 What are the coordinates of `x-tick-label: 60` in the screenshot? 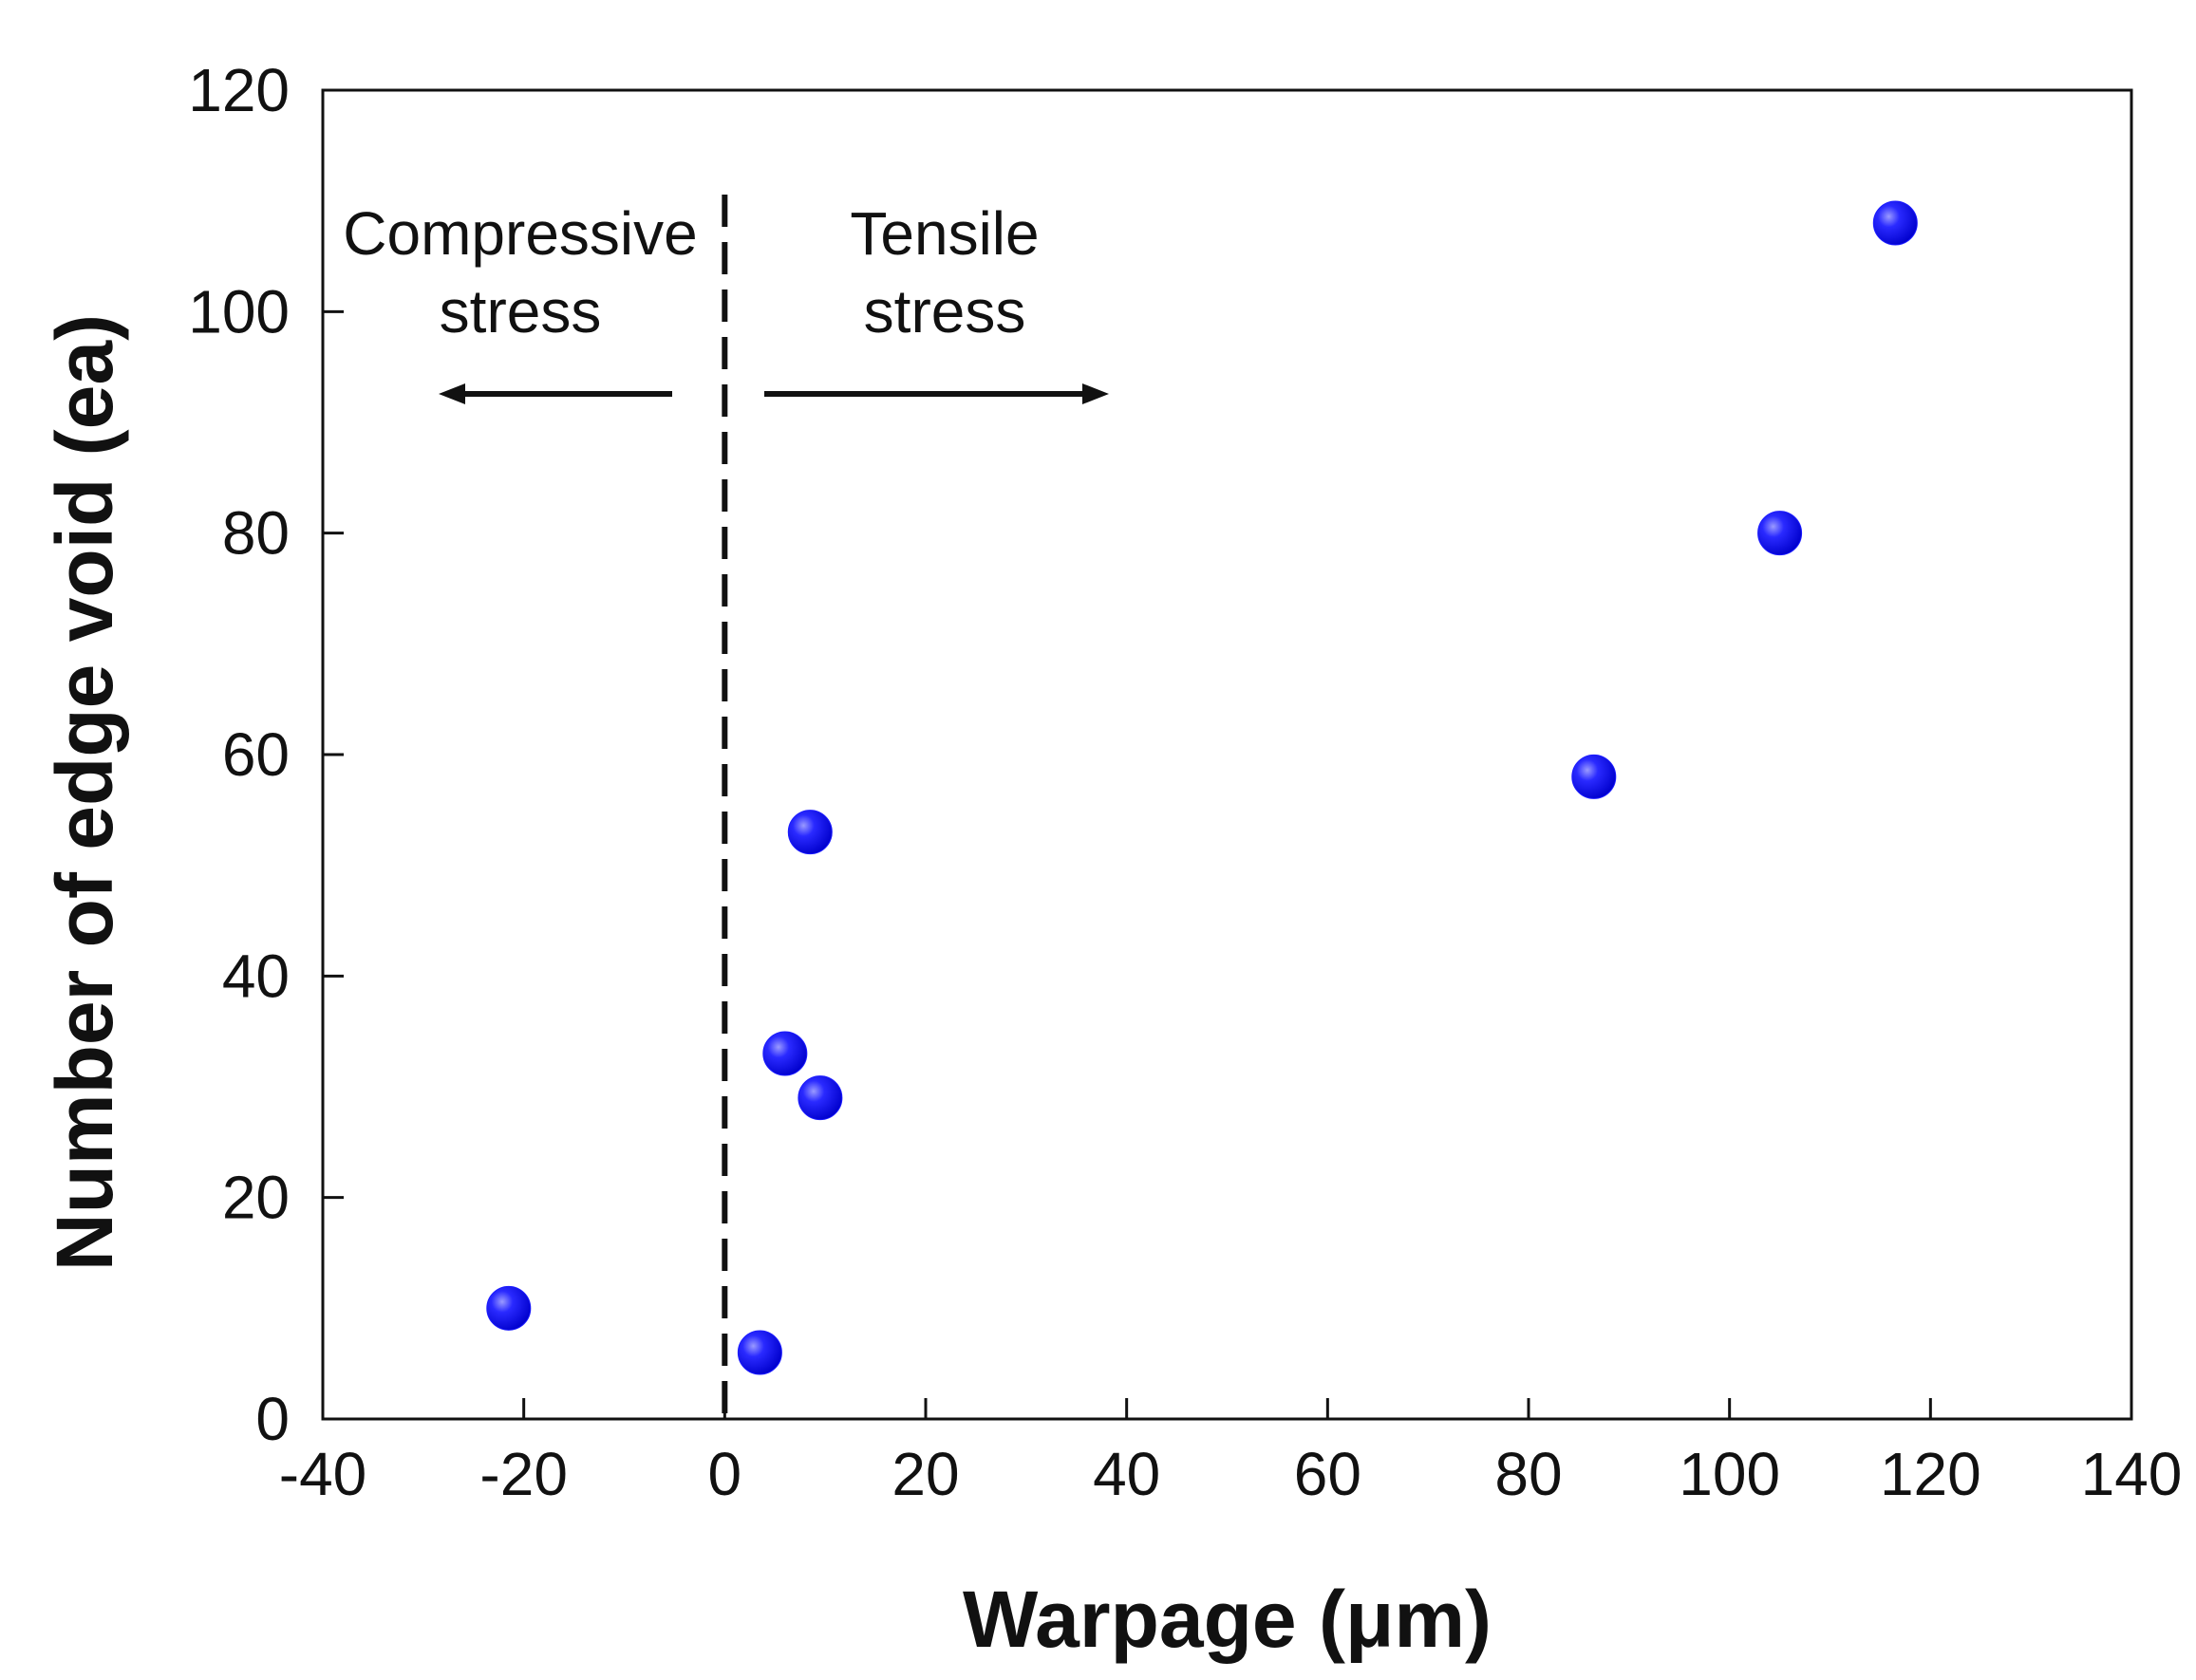 It's located at (1327, 1474).